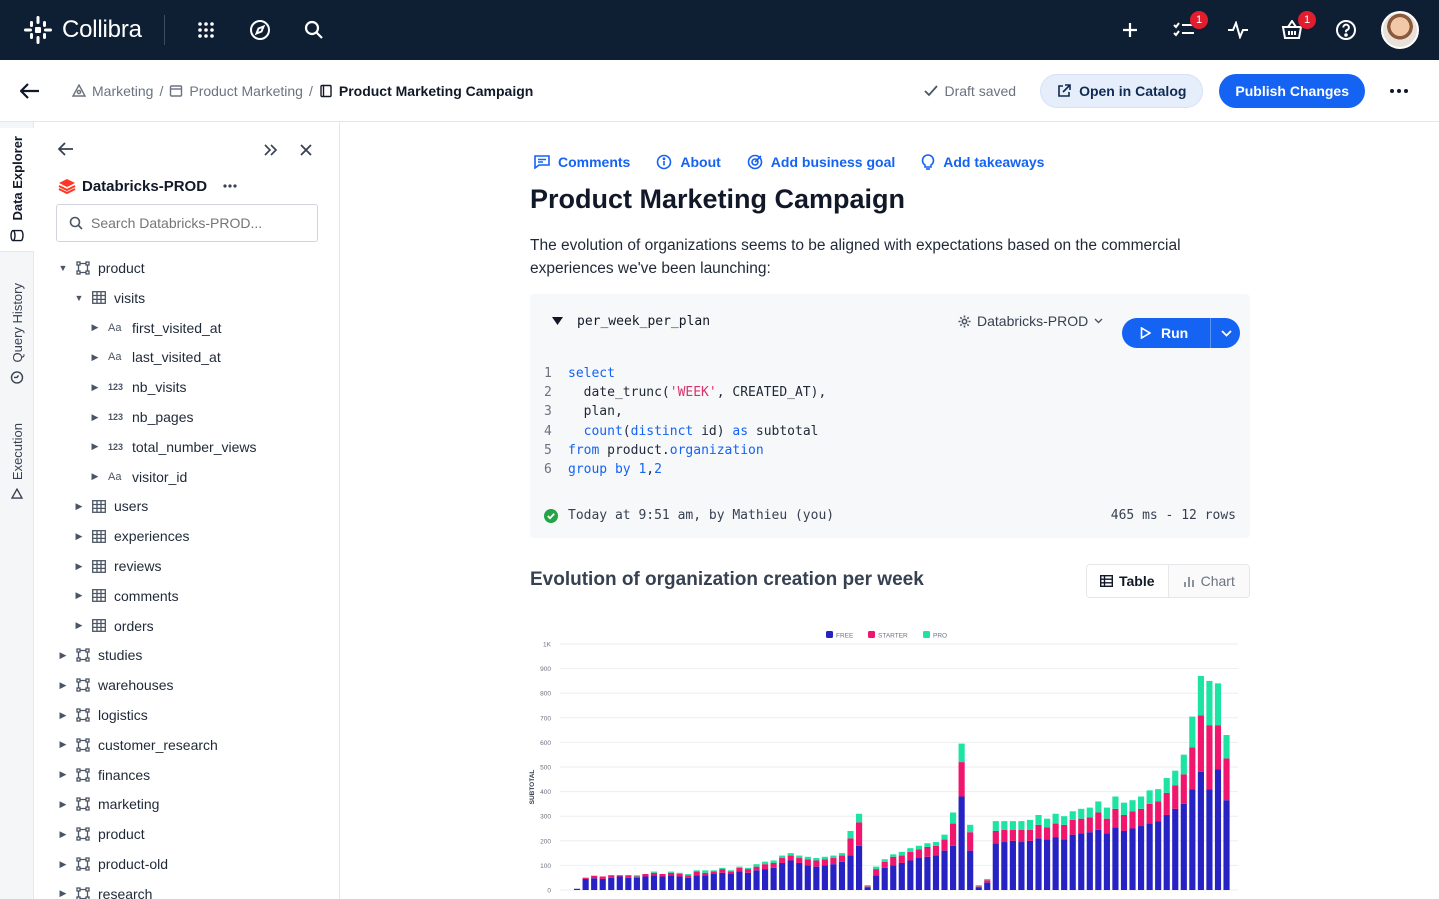 This screenshot has height=899, width=1439. Describe the element at coordinates (142, 417) in the screenshot. I see `tree-item: ▶ 123 nb_pages` at that location.